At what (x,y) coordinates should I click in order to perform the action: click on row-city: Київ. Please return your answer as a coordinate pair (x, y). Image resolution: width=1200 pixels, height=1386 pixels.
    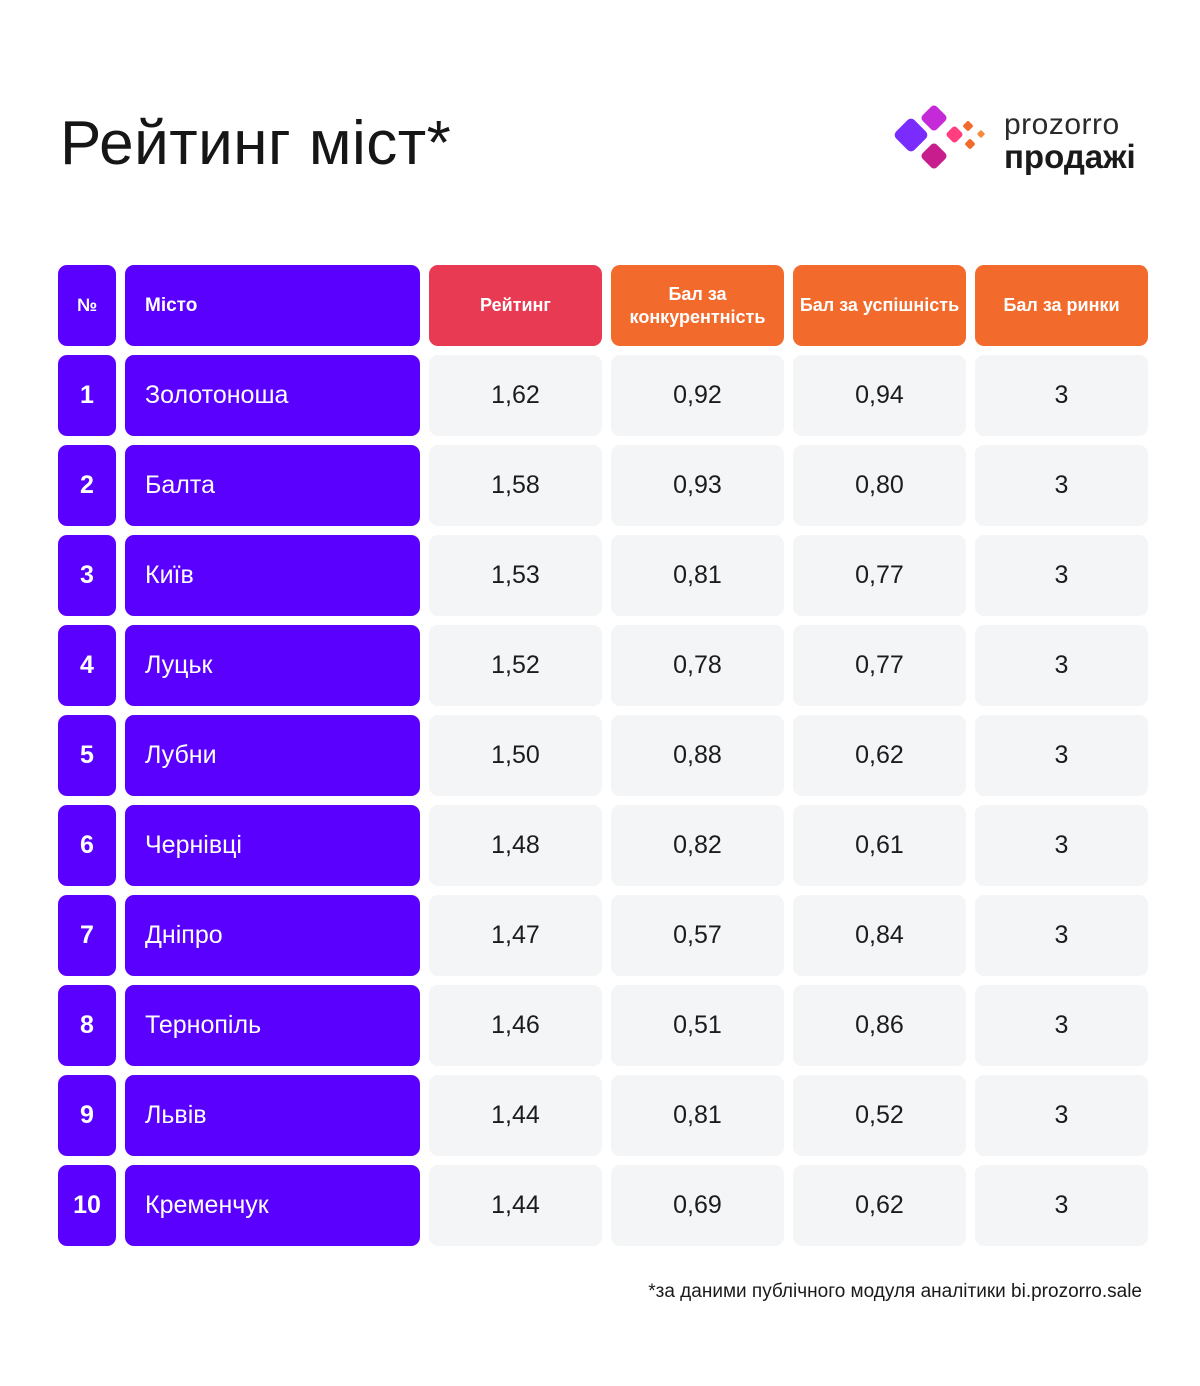
    Looking at the image, I should click on (272, 575).